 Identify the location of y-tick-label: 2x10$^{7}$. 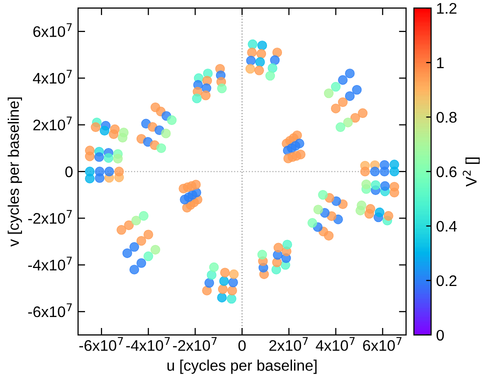
(52, 123).